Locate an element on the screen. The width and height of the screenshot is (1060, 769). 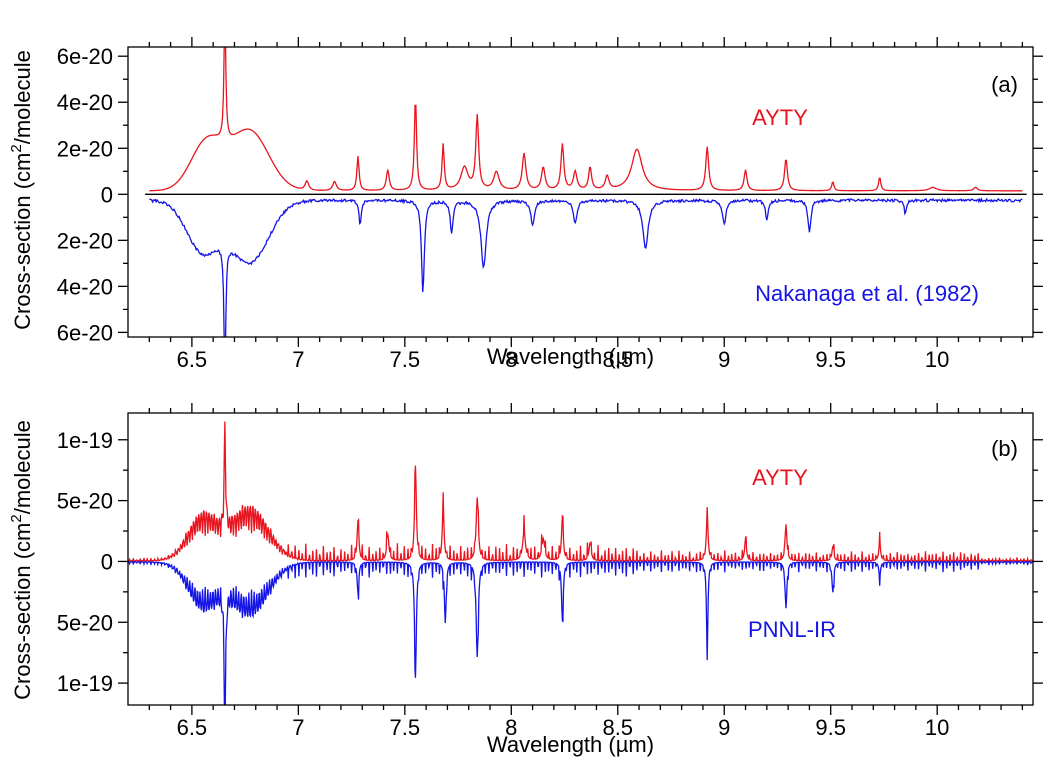
panel-label: (a) is located at coordinates (1004, 84).